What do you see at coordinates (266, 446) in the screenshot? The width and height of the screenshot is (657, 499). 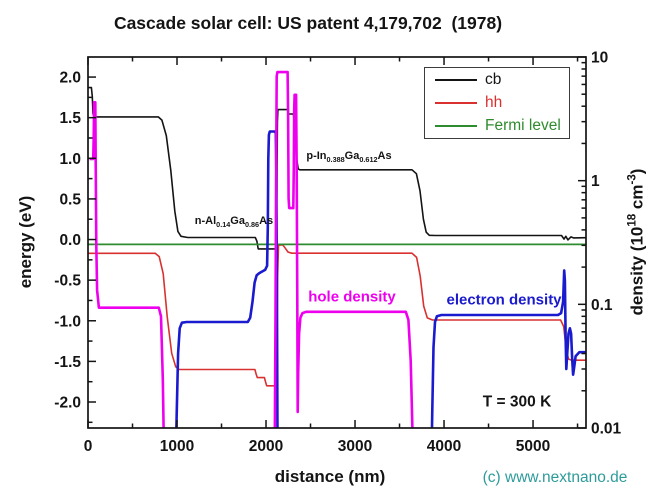 I see `x-tick-label-2000: 2000` at bounding box center [266, 446].